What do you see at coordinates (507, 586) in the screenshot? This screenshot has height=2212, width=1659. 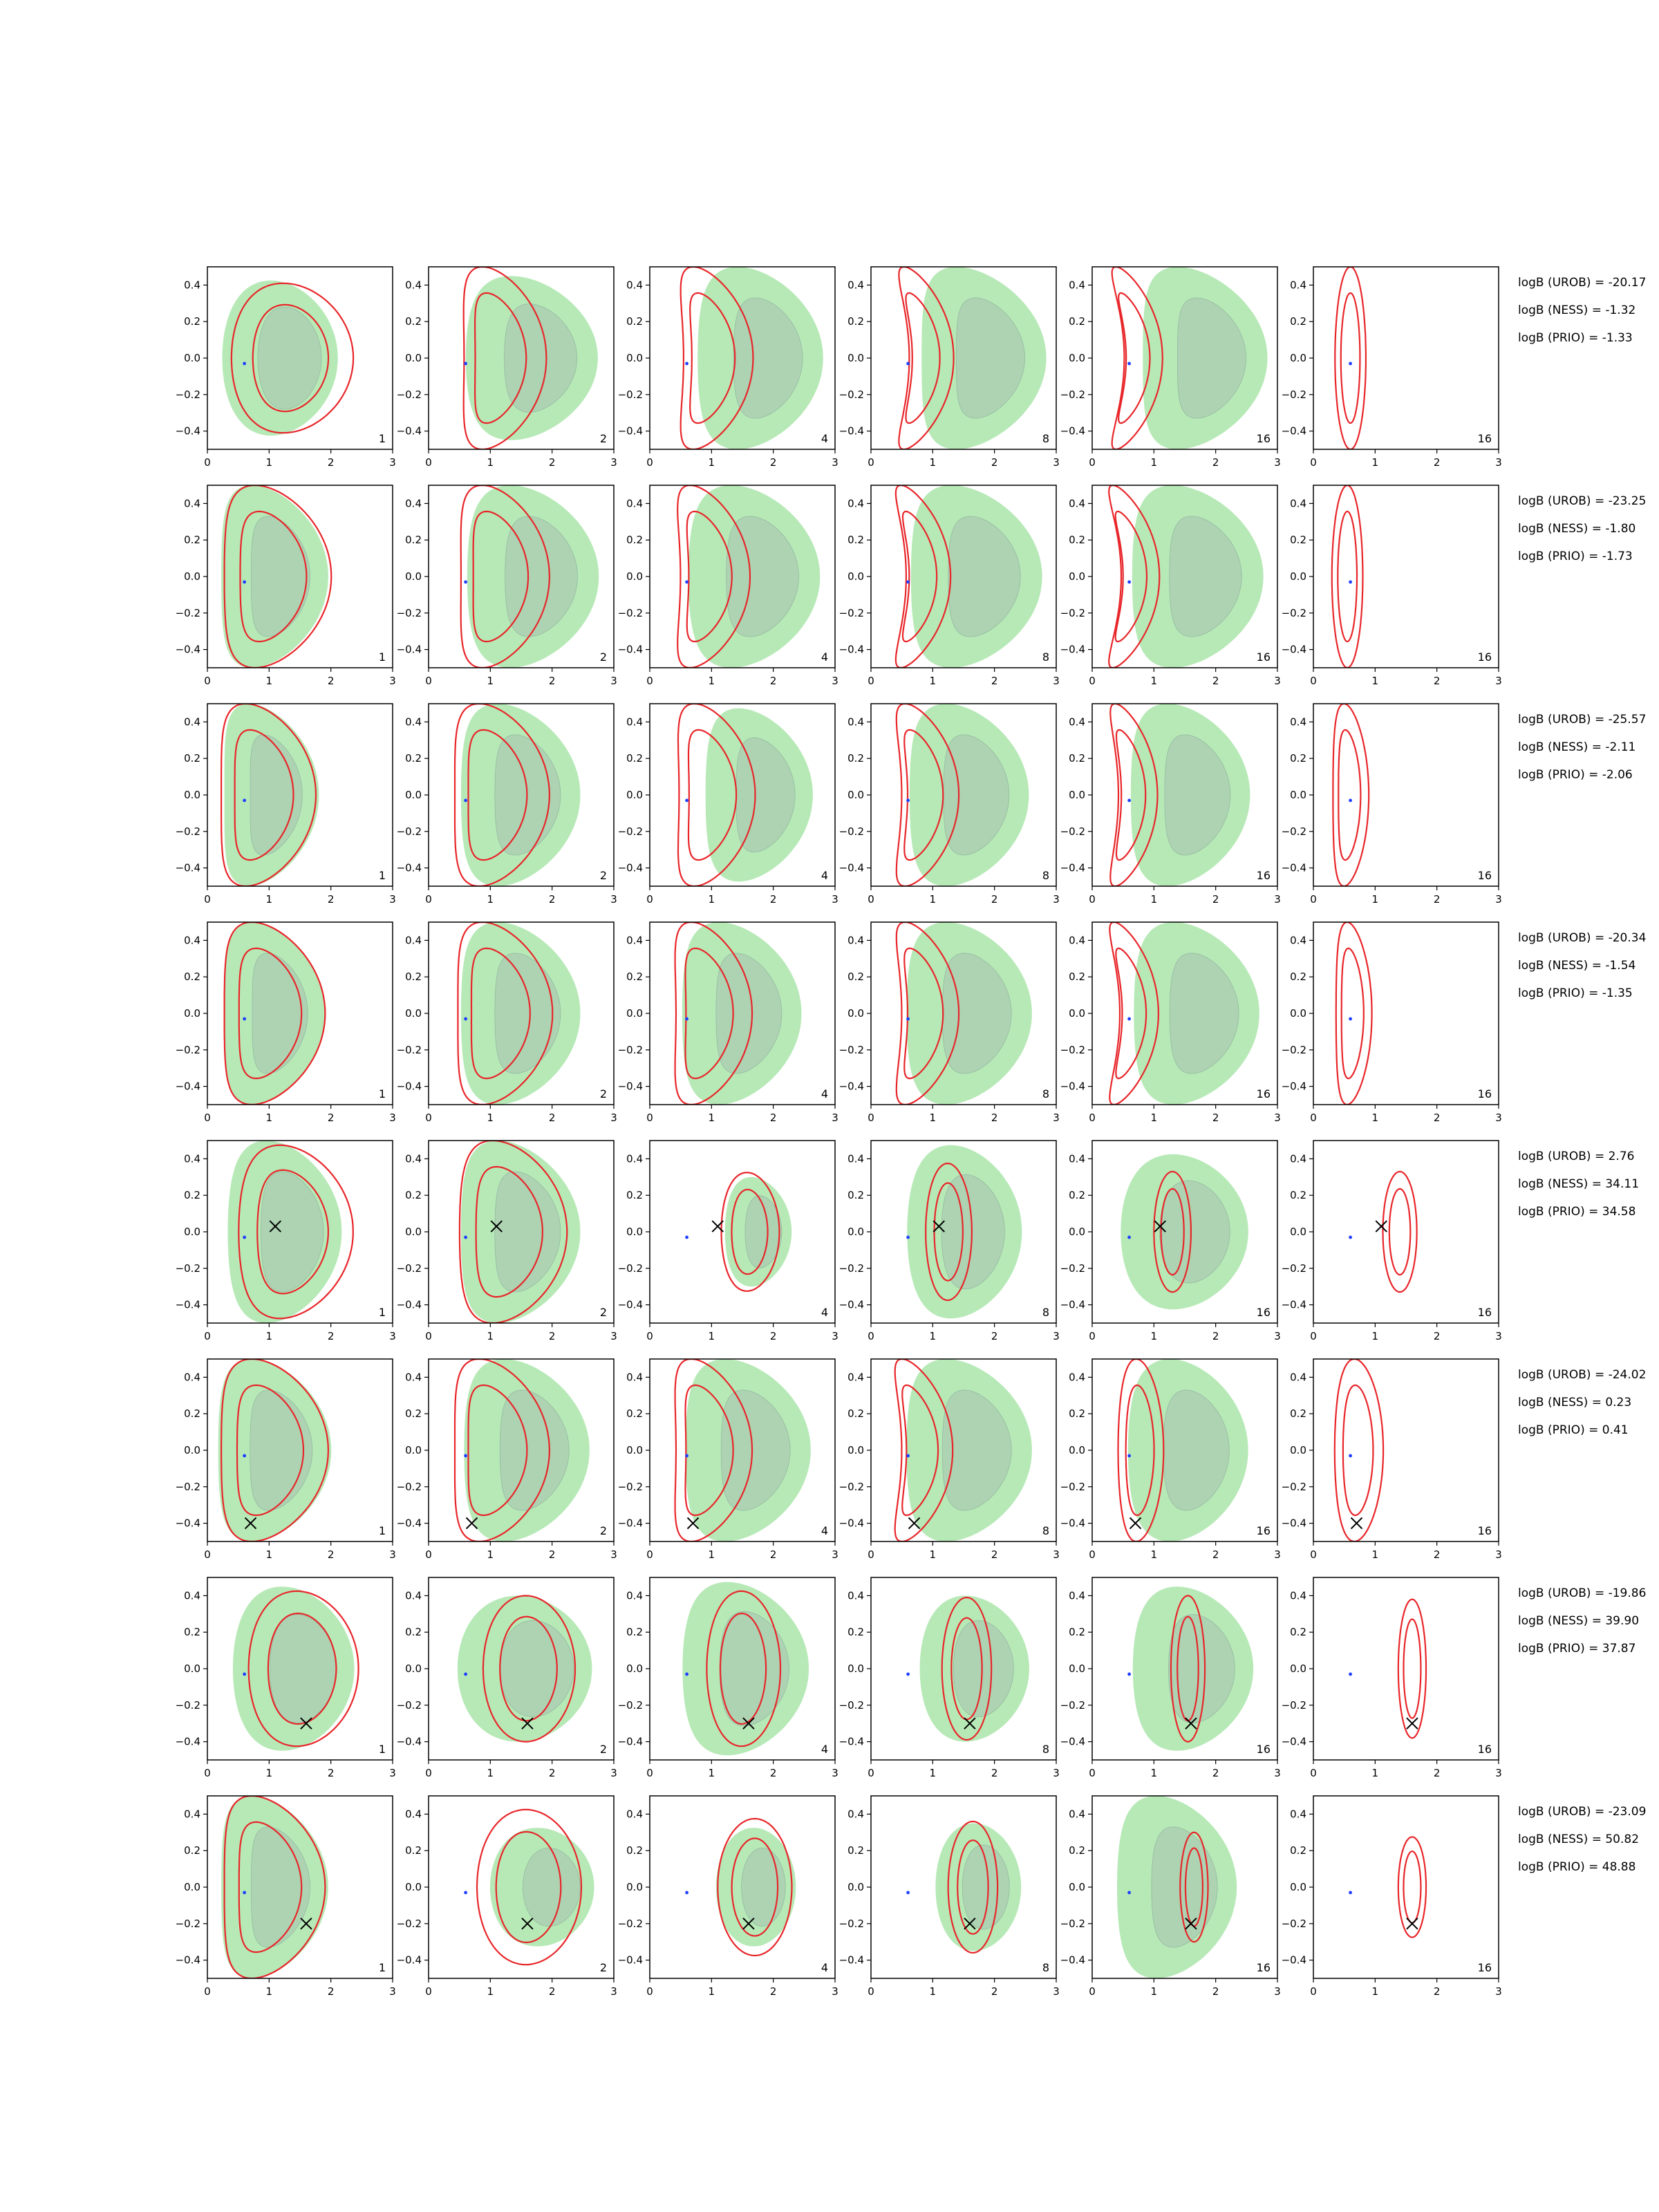 I see `panel: 0.40.20.0−0.2−0.40 1 2 32` at bounding box center [507, 586].